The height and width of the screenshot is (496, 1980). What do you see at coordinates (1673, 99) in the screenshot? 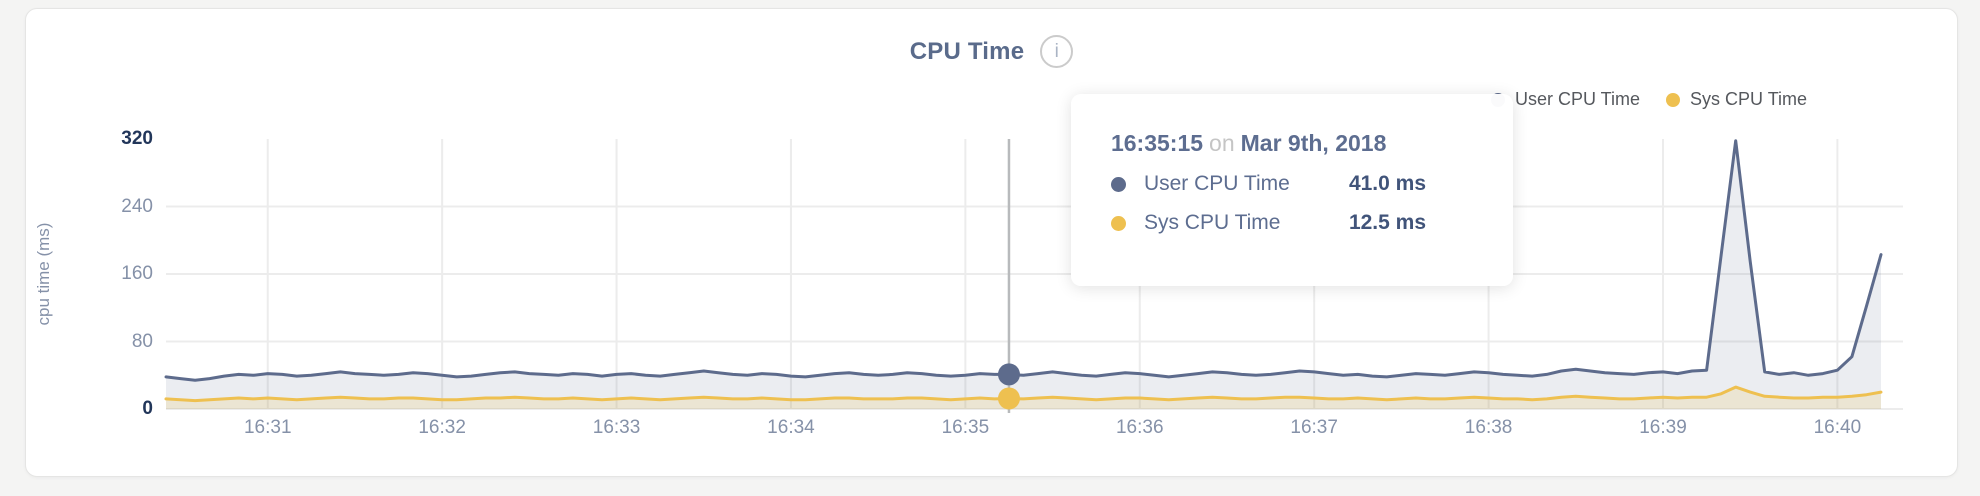
I see `sys-cpu-legend-dot-icon` at bounding box center [1673, 99].